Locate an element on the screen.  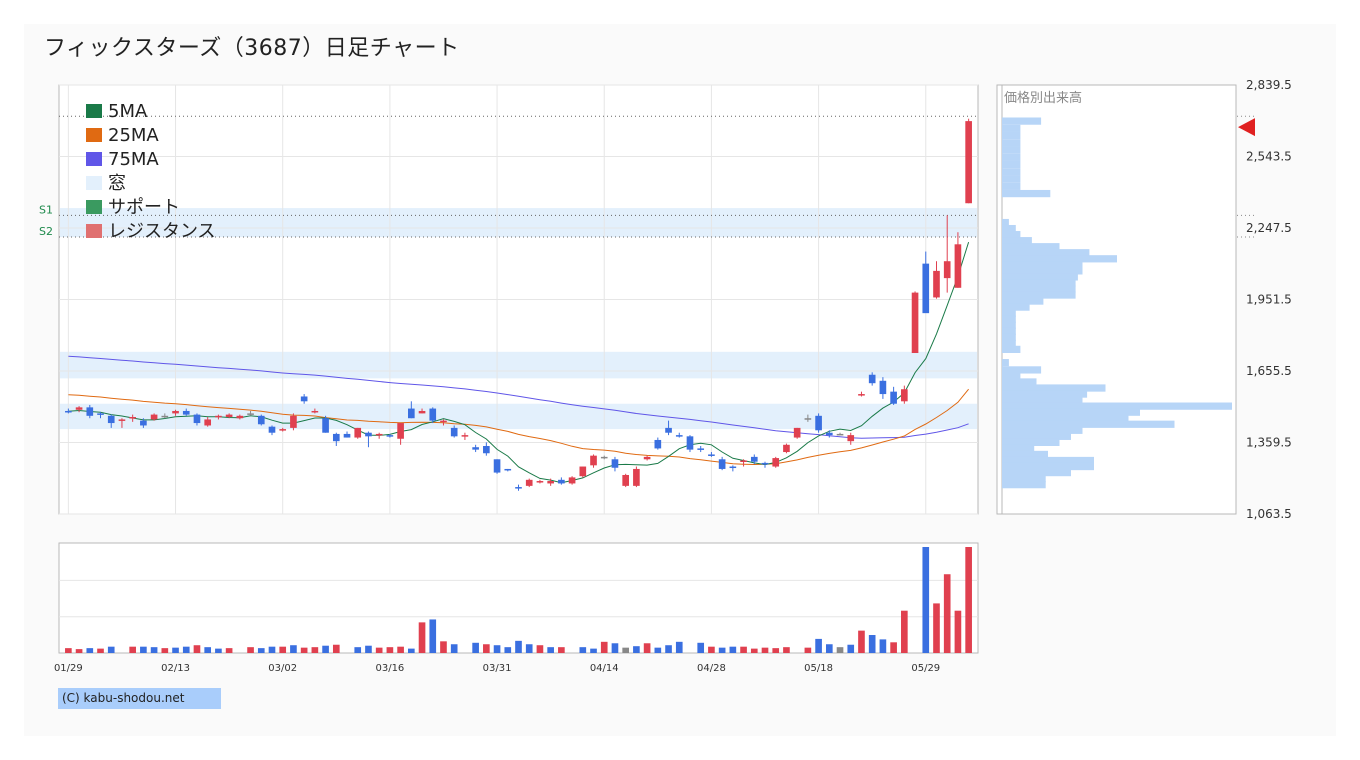
legend-label: レジスタンス is located at coordinates (162, 231).